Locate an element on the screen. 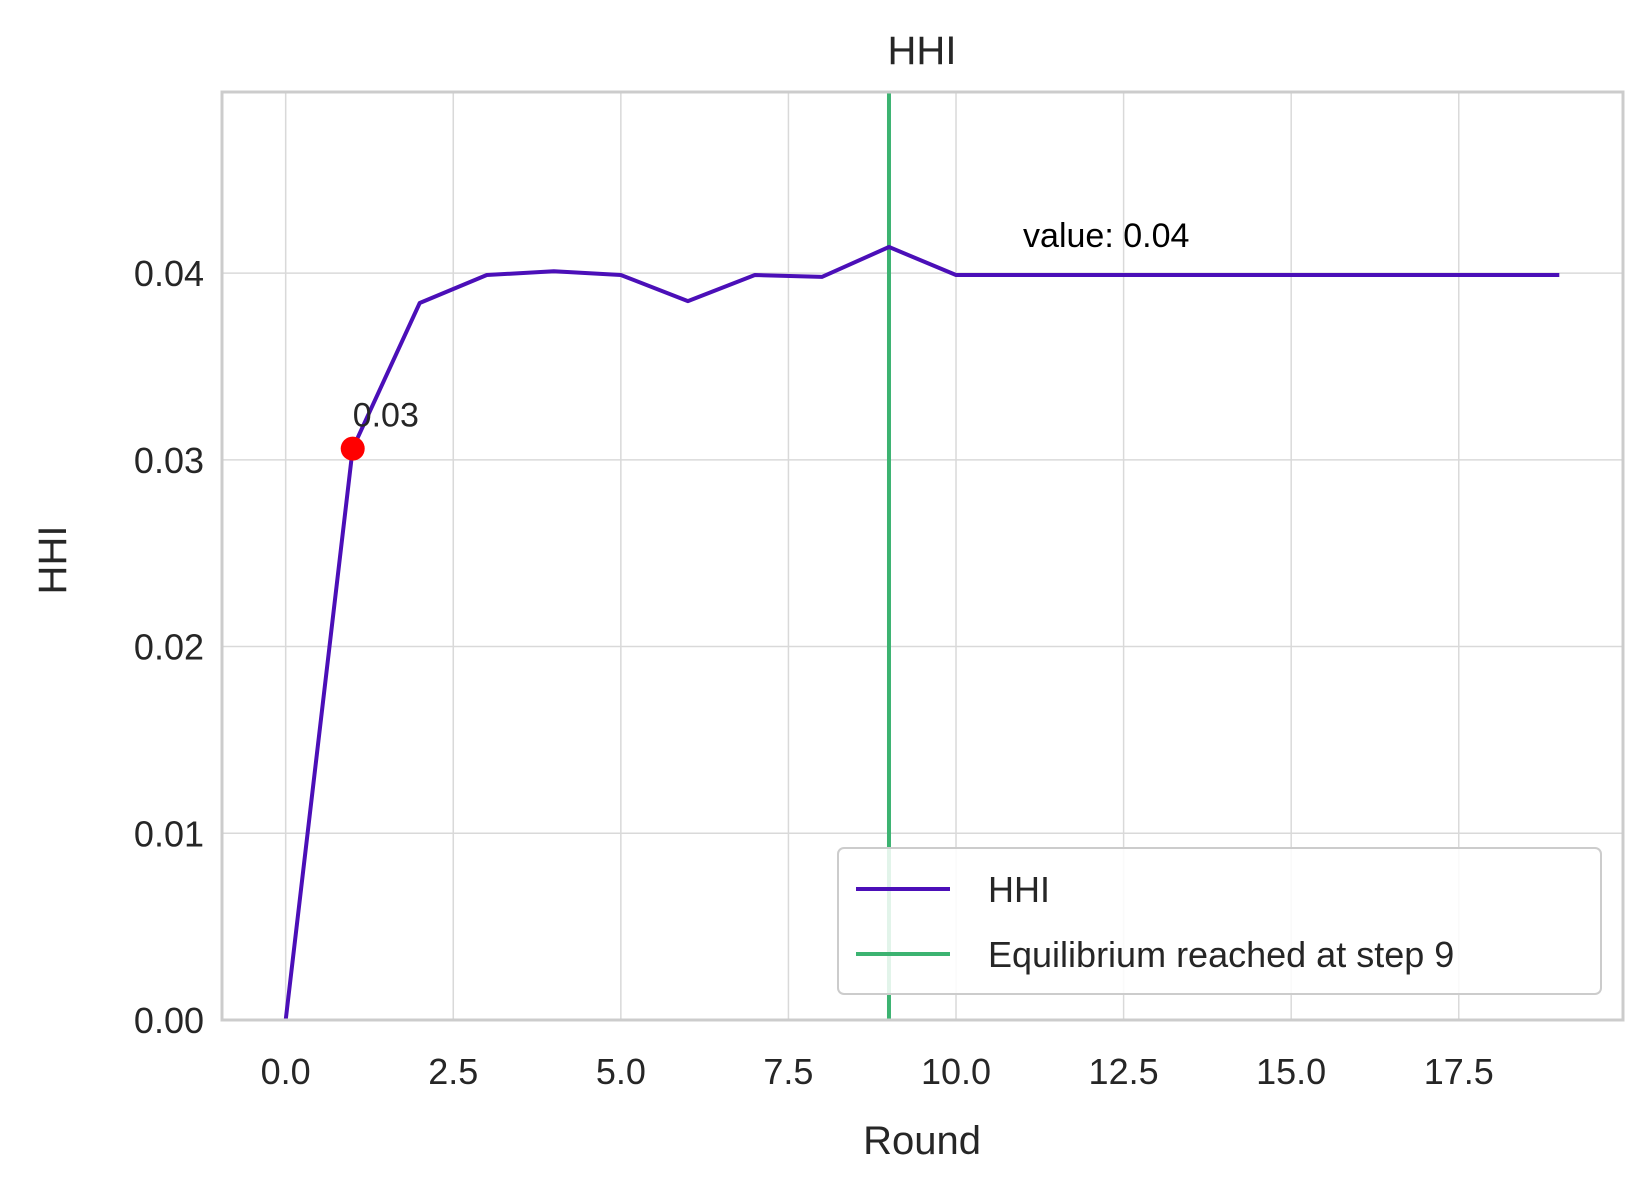  x-tick-label: 7.5 is located at coordinates (788, 1071).